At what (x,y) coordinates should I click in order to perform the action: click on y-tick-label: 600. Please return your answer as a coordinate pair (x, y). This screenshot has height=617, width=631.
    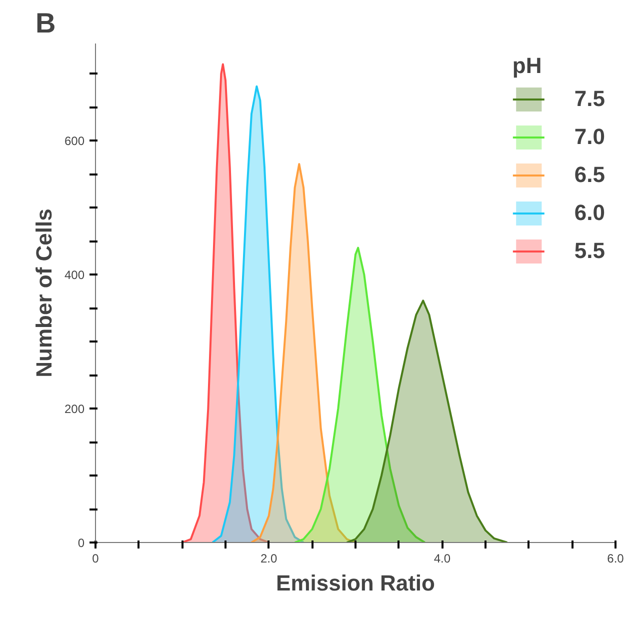
    Looking at the image, I should click on (74, 141).